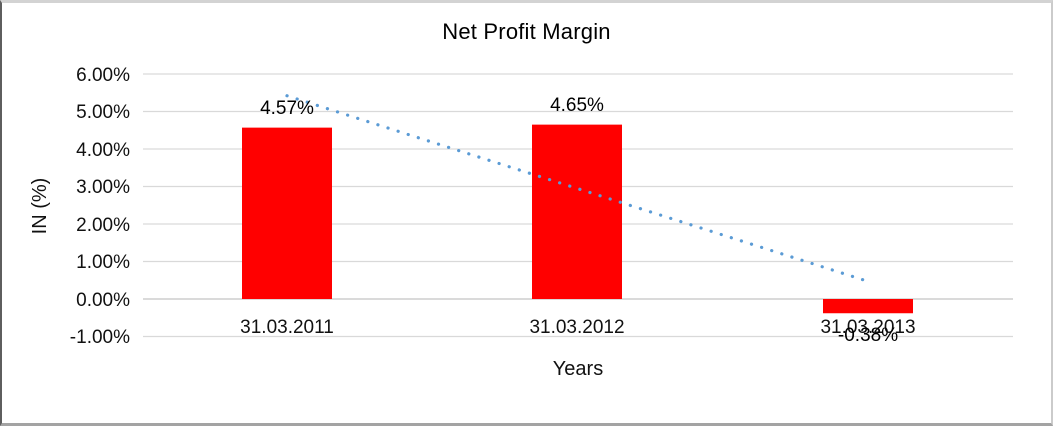 The height and width of the screenshot is (426, 1053). Describe the element at coordinates (287, 213) in the screenshot. I see `bar-31.03.2011` at that location.